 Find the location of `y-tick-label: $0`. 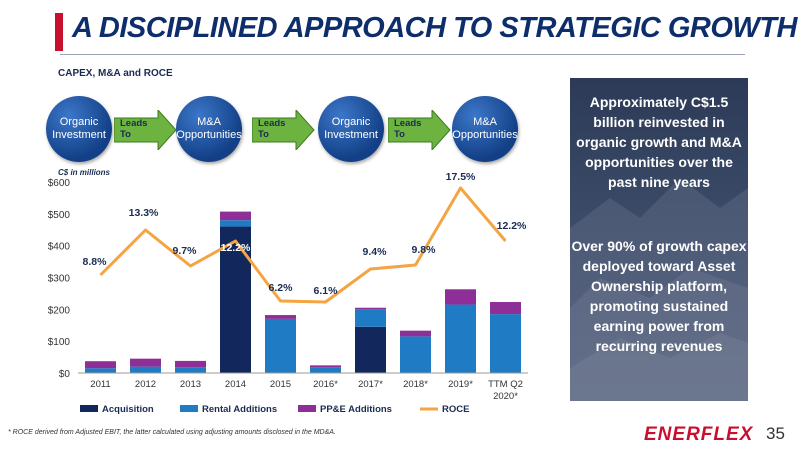

y-tick-label: $0 is located at coordinates (65, 374).